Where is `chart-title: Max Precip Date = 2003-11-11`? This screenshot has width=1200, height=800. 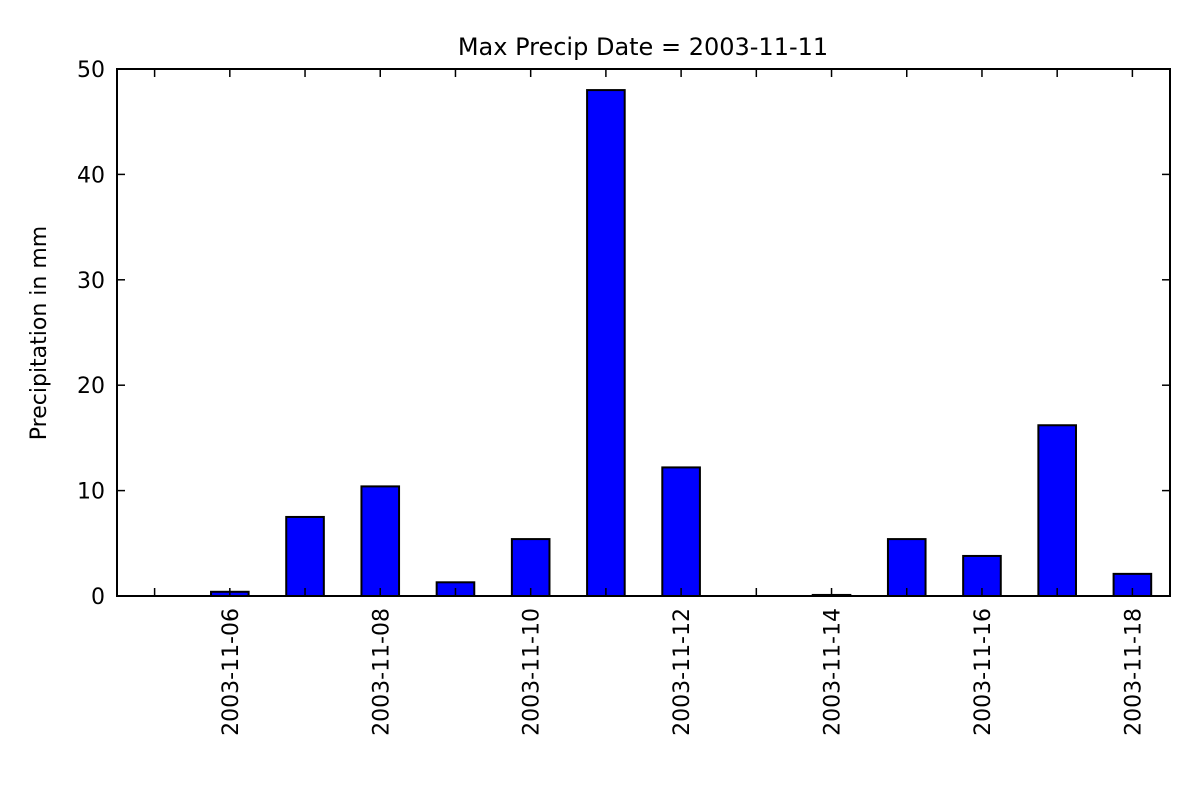 chart-title: Max Precip Date = 2003-11-11 is located at coordinates (643, 47).